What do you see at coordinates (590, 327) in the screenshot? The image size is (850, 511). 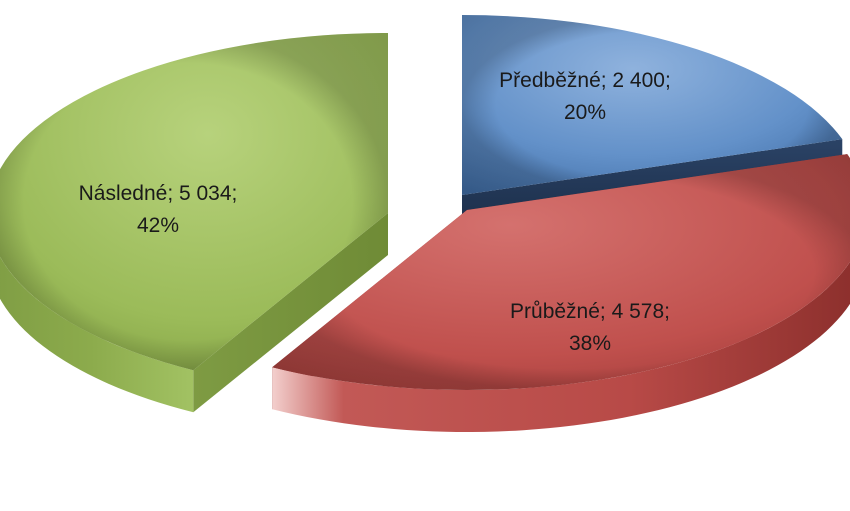 I see `slice-label: Průběžné; 4 578; 38%` at bounding box center [590, 327].